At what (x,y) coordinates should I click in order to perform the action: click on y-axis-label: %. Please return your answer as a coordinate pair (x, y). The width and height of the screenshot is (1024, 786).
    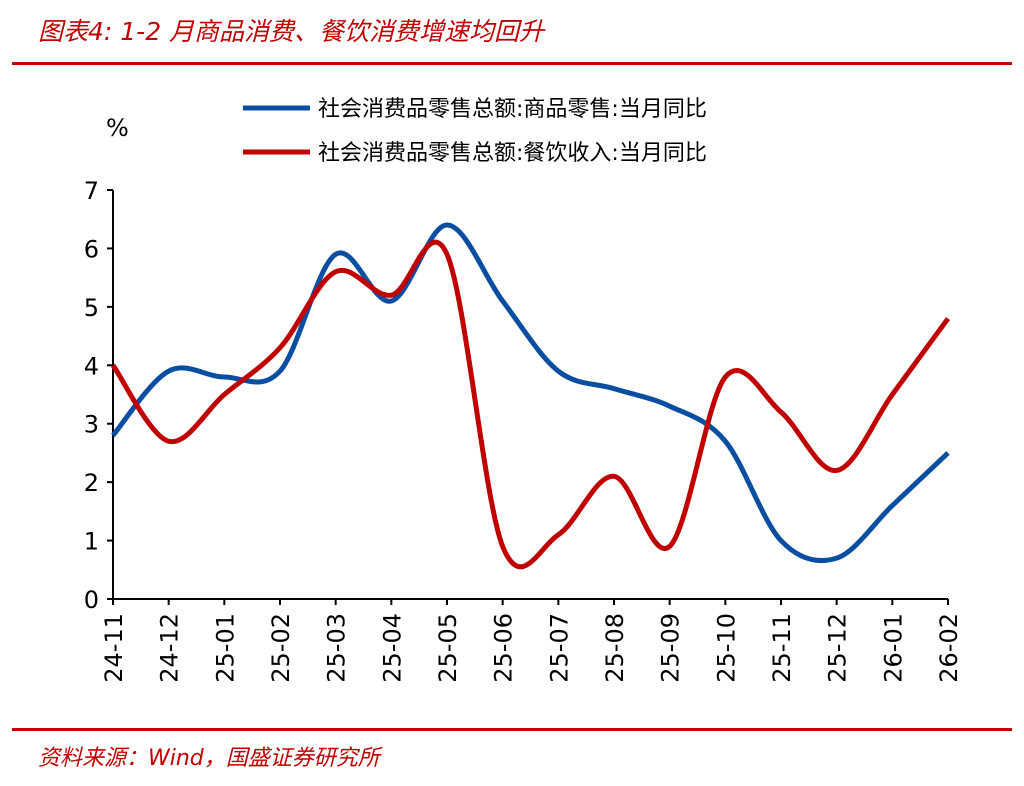
    Looking at the image, I should click on (117, 128).